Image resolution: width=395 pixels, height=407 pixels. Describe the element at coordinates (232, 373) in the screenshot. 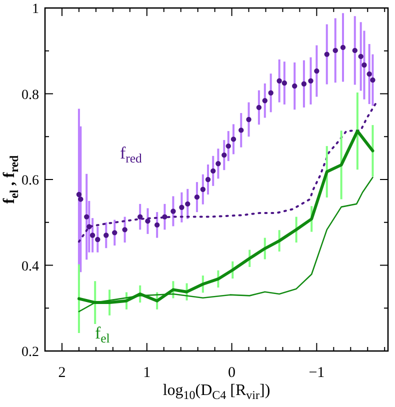

I see `x-tick-label: 0` at that location.